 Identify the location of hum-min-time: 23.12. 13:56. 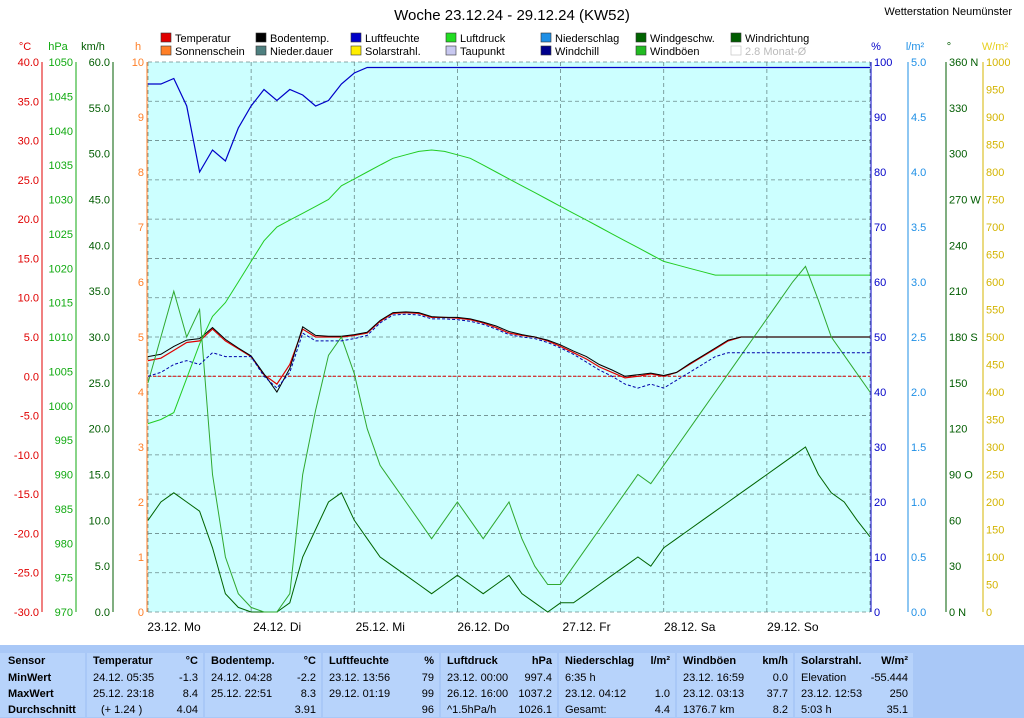
(360, 678).